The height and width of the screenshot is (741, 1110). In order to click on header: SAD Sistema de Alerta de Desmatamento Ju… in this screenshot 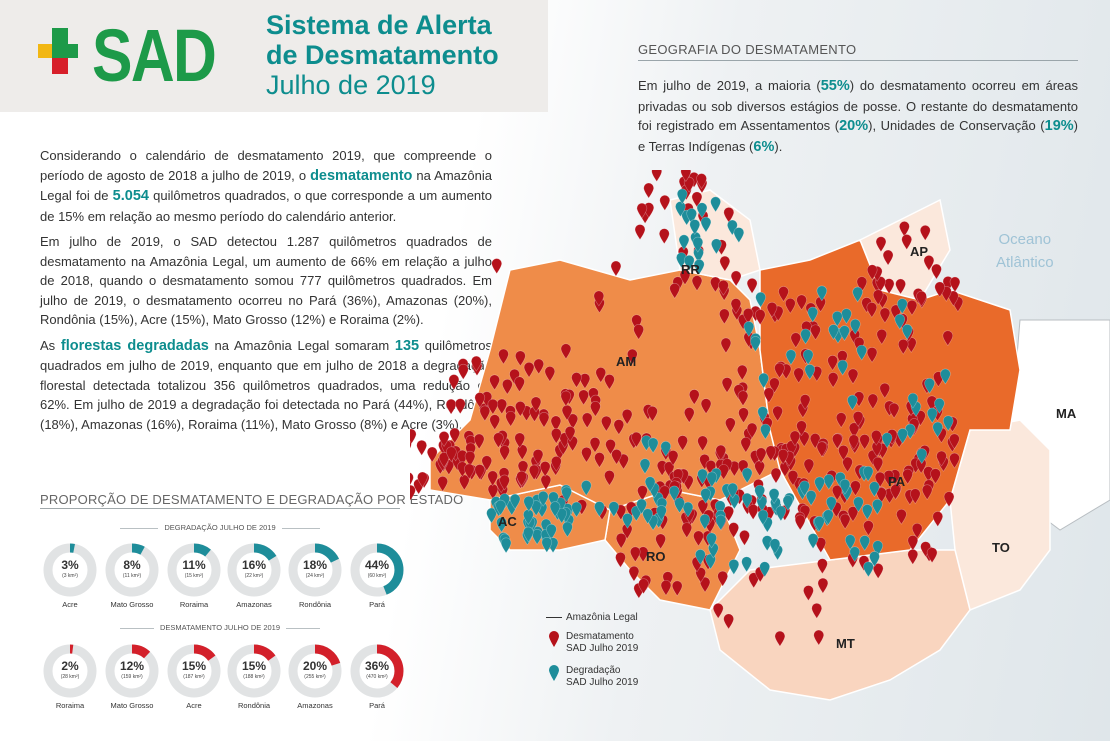, I will do `click(274, 56)`.